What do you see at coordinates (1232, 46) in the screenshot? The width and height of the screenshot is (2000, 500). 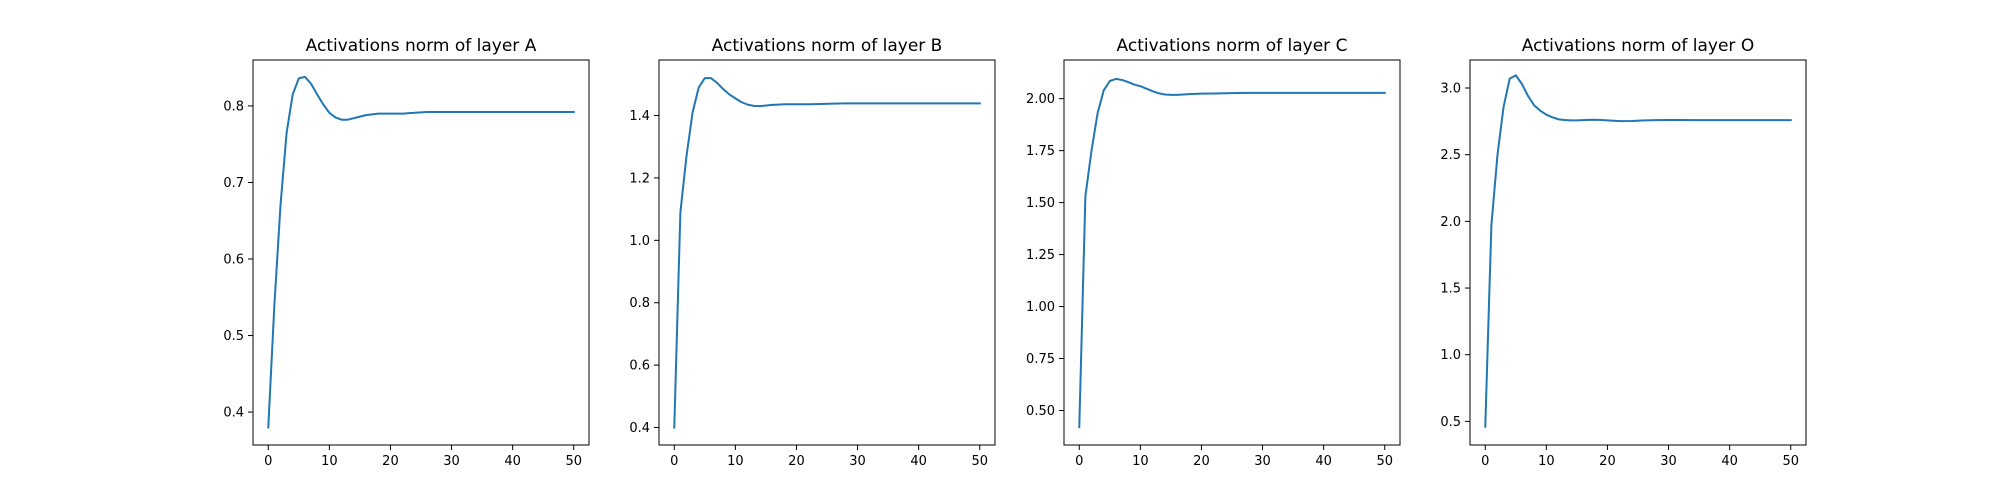 I see `chart-title: Activations norm of layer C` at bounding box center [1232, 46].